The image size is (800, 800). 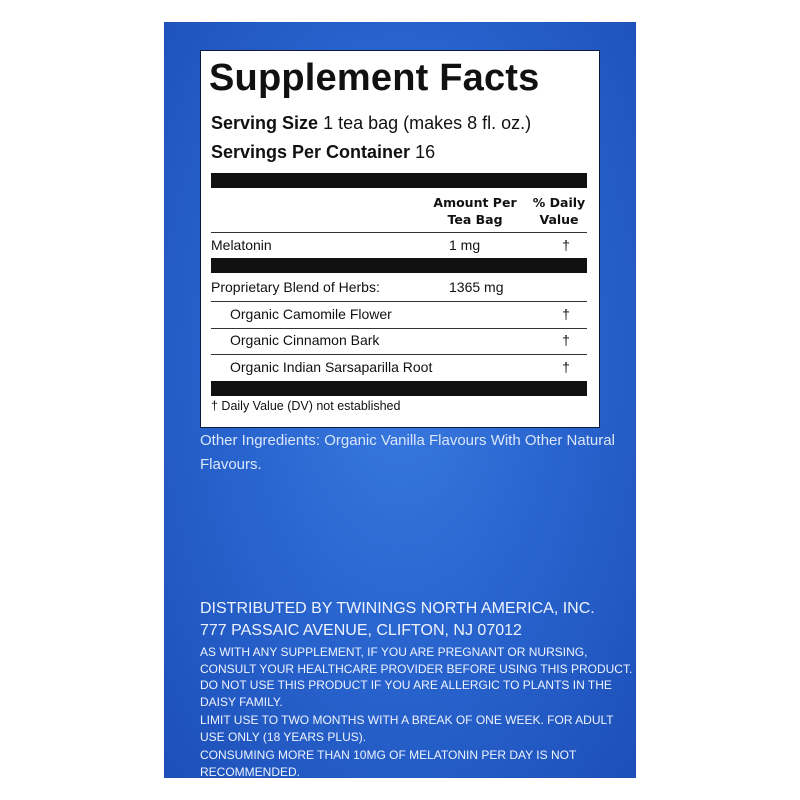 I want to click on servings-label: Servings Per Container, so click(x=311, y=152).